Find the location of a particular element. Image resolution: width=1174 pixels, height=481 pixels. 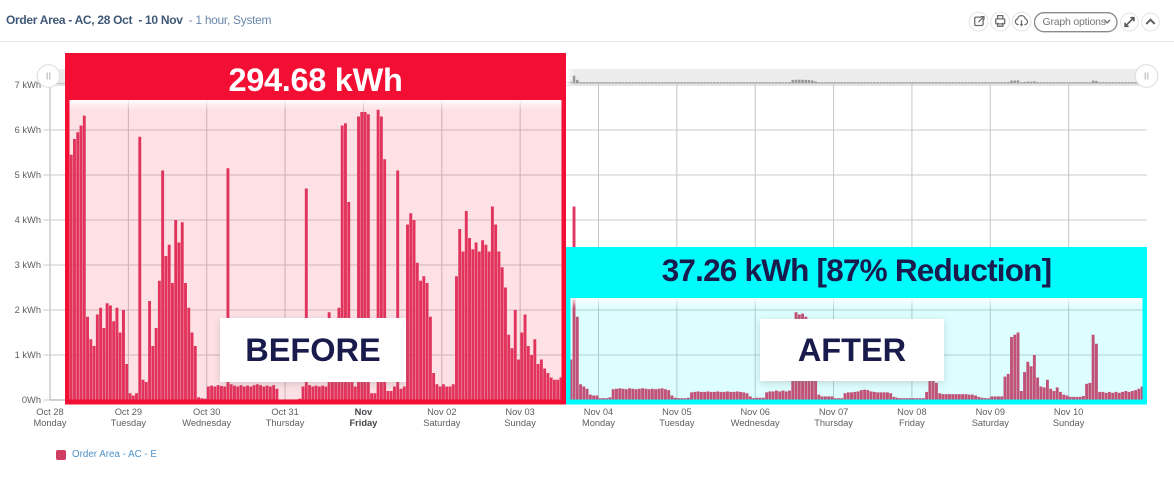

svg-text: Oct 29 is located at coordinates (128, 412).